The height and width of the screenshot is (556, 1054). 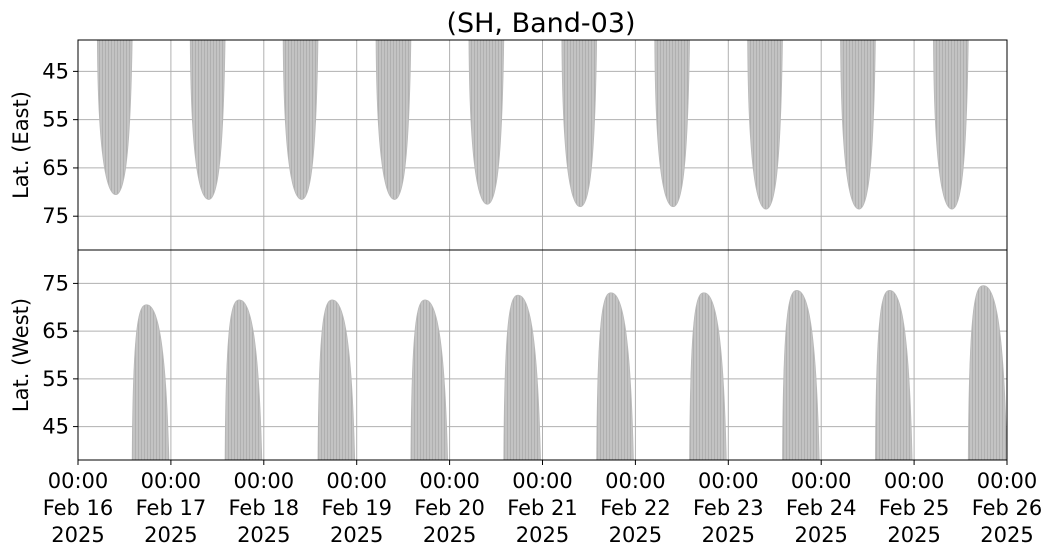 I want to click on x-tick-label: Feb 16, so click(x=78, y=508).